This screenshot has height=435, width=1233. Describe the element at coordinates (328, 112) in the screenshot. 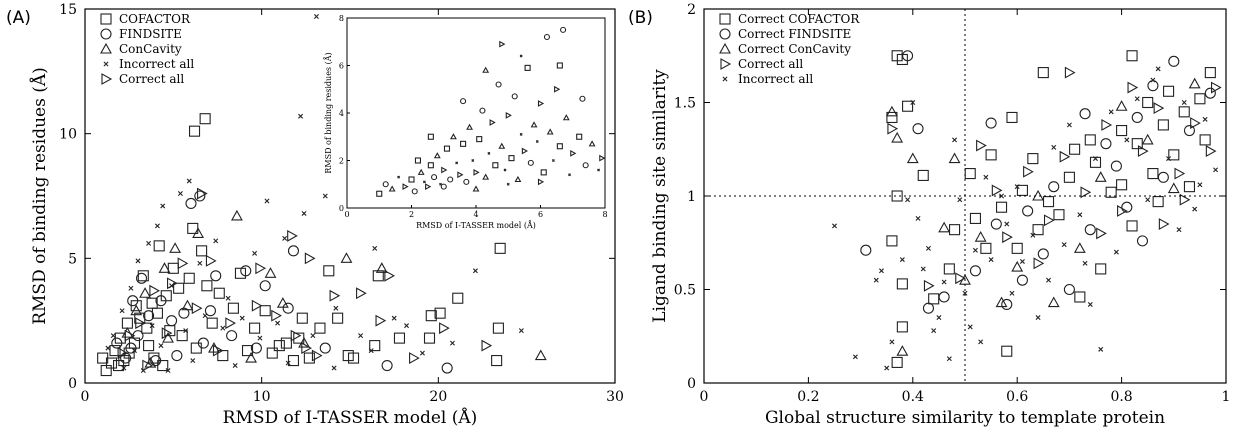

I see `inset-y-axis-title: RMSD of binding residues (Å)` at that location.